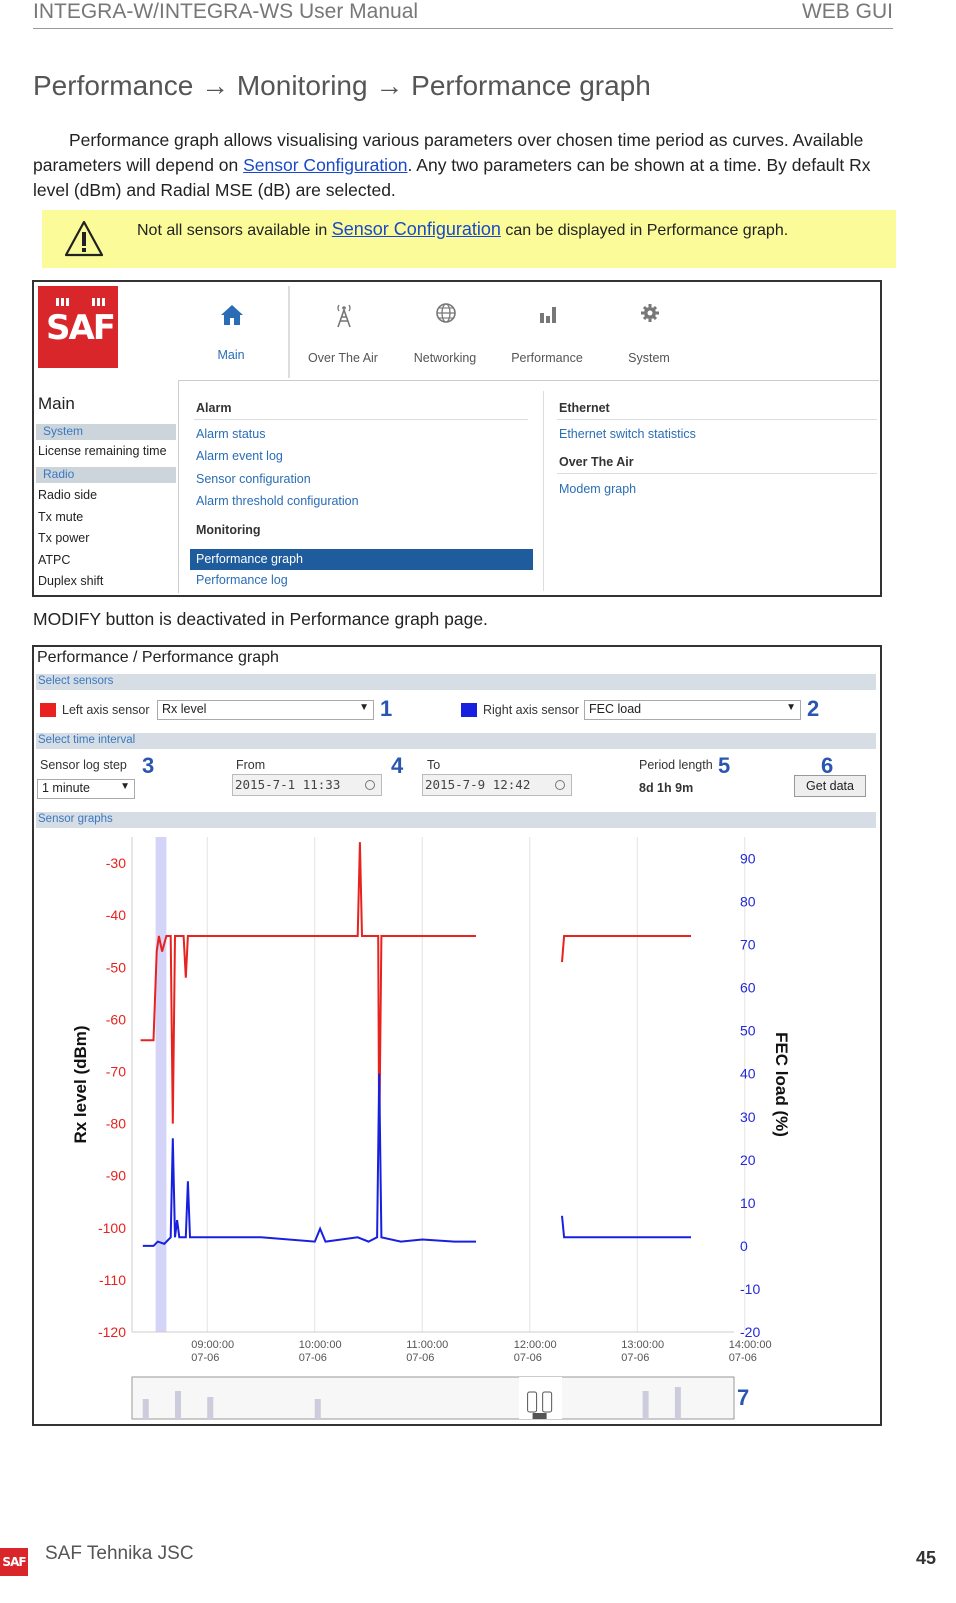  What do you see at coordinates (743, 1397) in the screenshot?
I see `callout-7: 7` at bounding box center [743, 1397].